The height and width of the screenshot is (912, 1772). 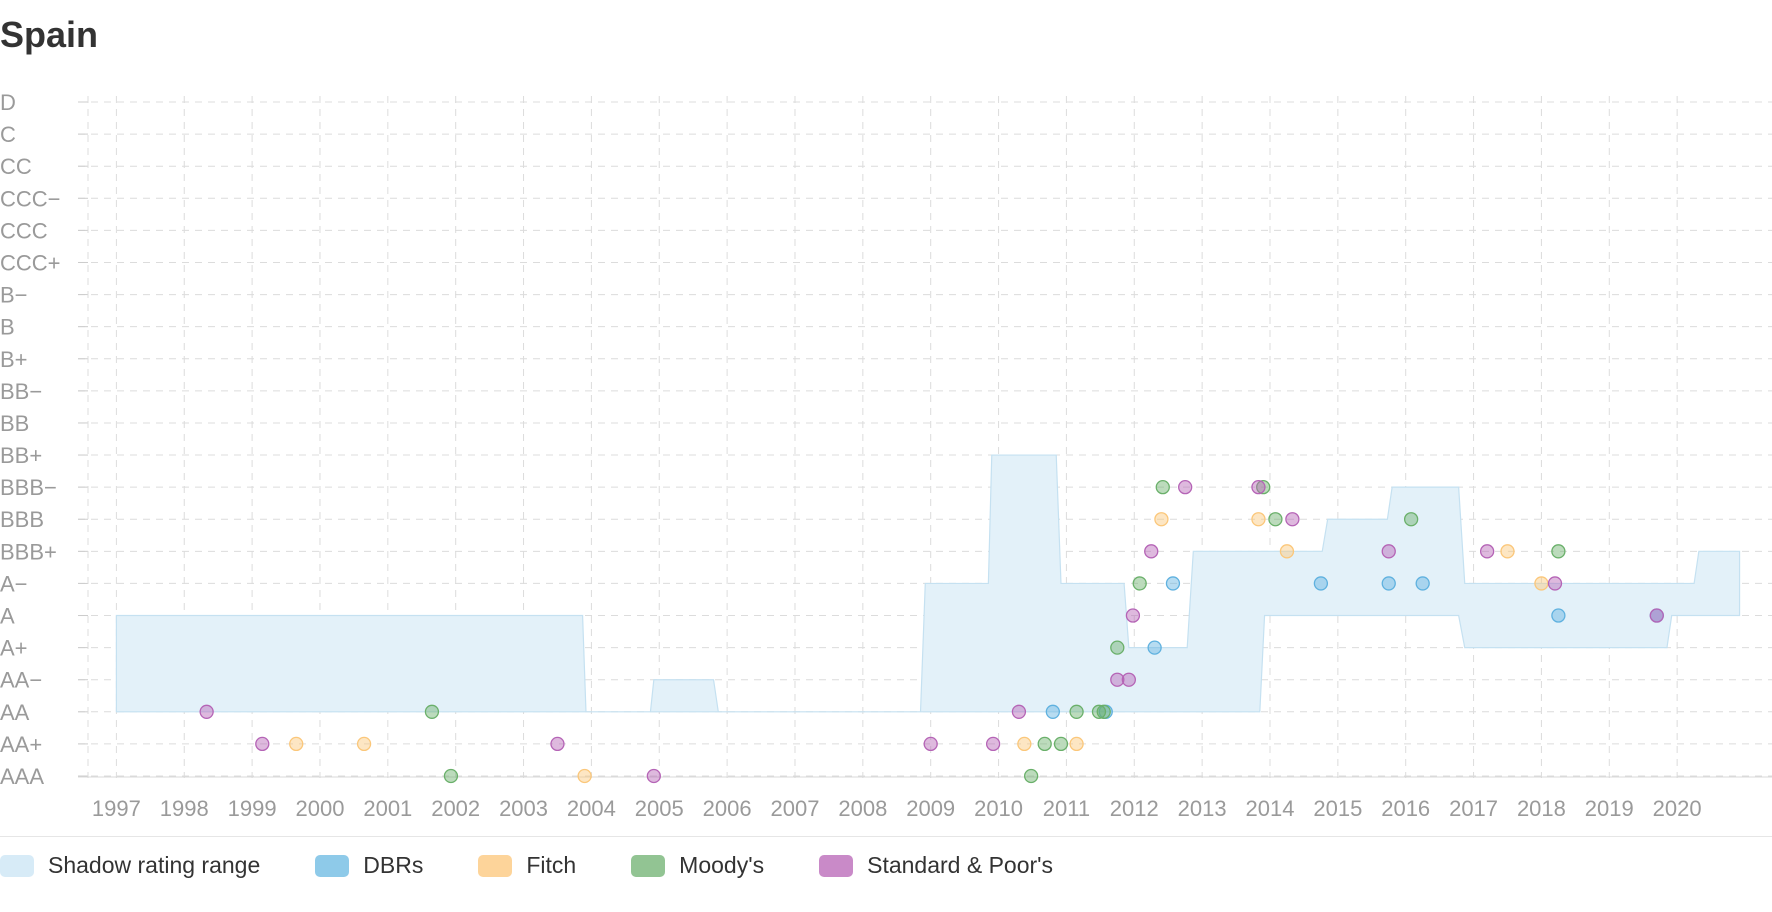 I want to click on x-tick-label: 2000, so click(x=319, y=808).